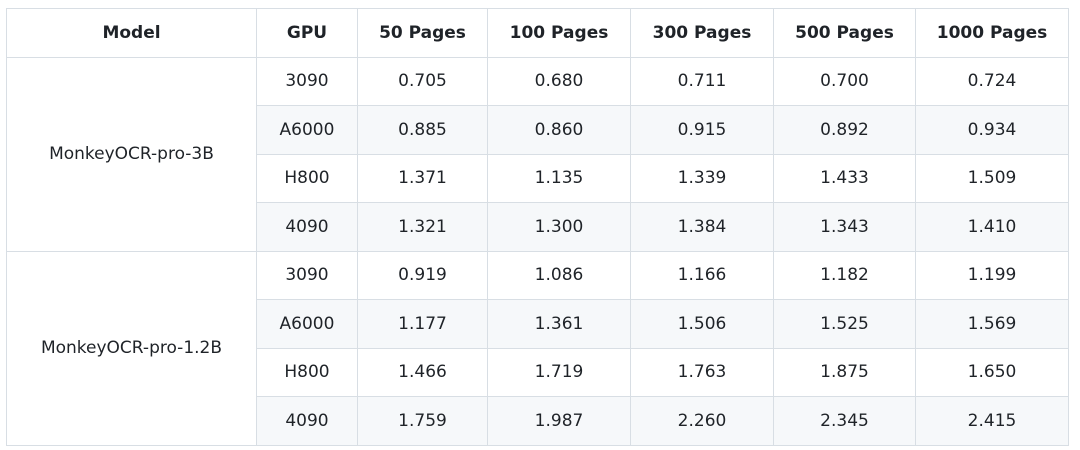 Image resolution: width=1080 pixels, height=450 pixels. I want to click on value-cell: 0.892, so click(844, 130).